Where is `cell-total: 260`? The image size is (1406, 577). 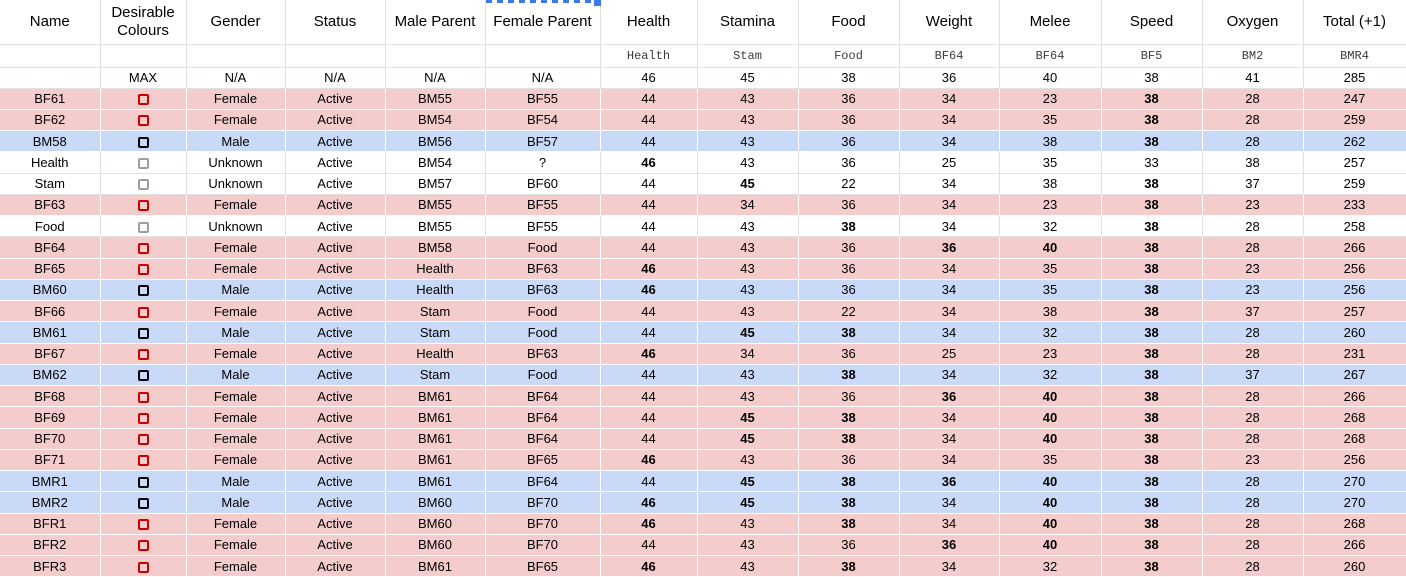
cell-total: 260 is located at coordinates (1354, 566).